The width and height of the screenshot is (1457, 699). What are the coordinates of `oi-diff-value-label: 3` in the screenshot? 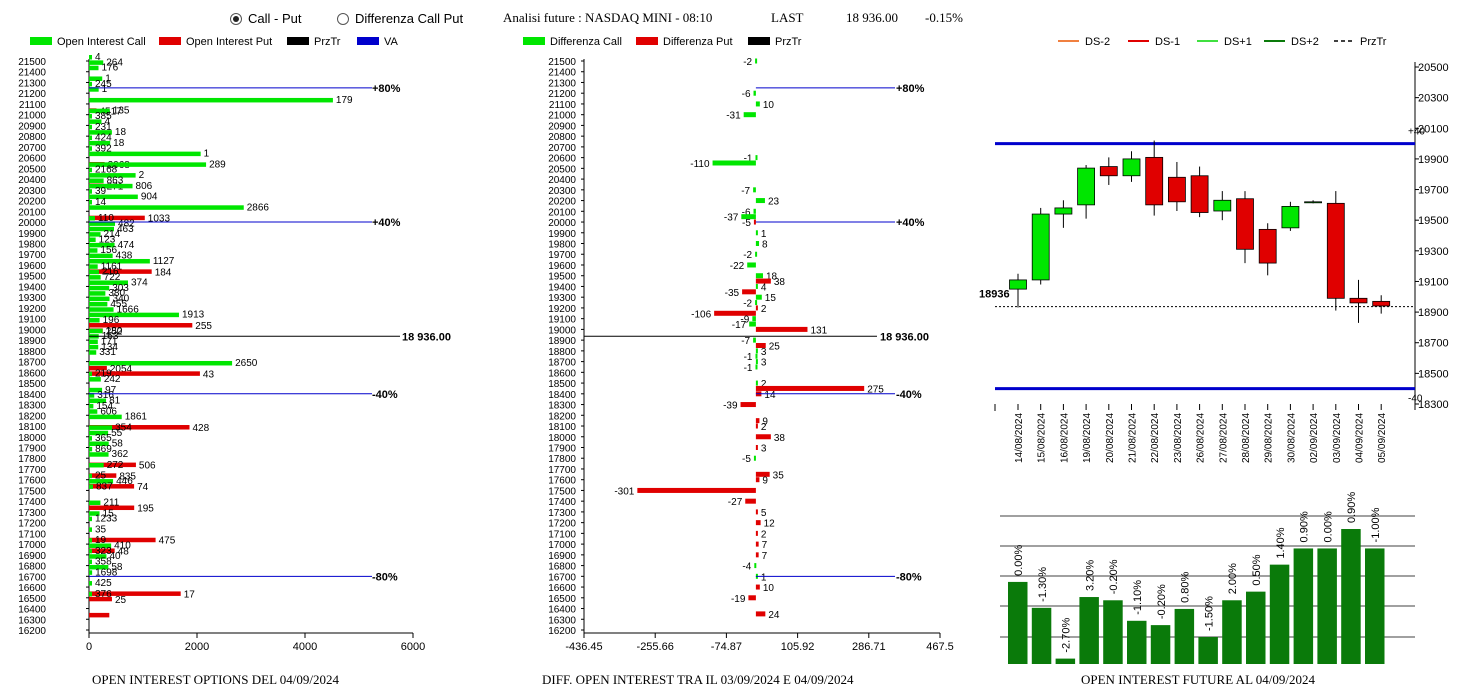 It's located at (764, 448).